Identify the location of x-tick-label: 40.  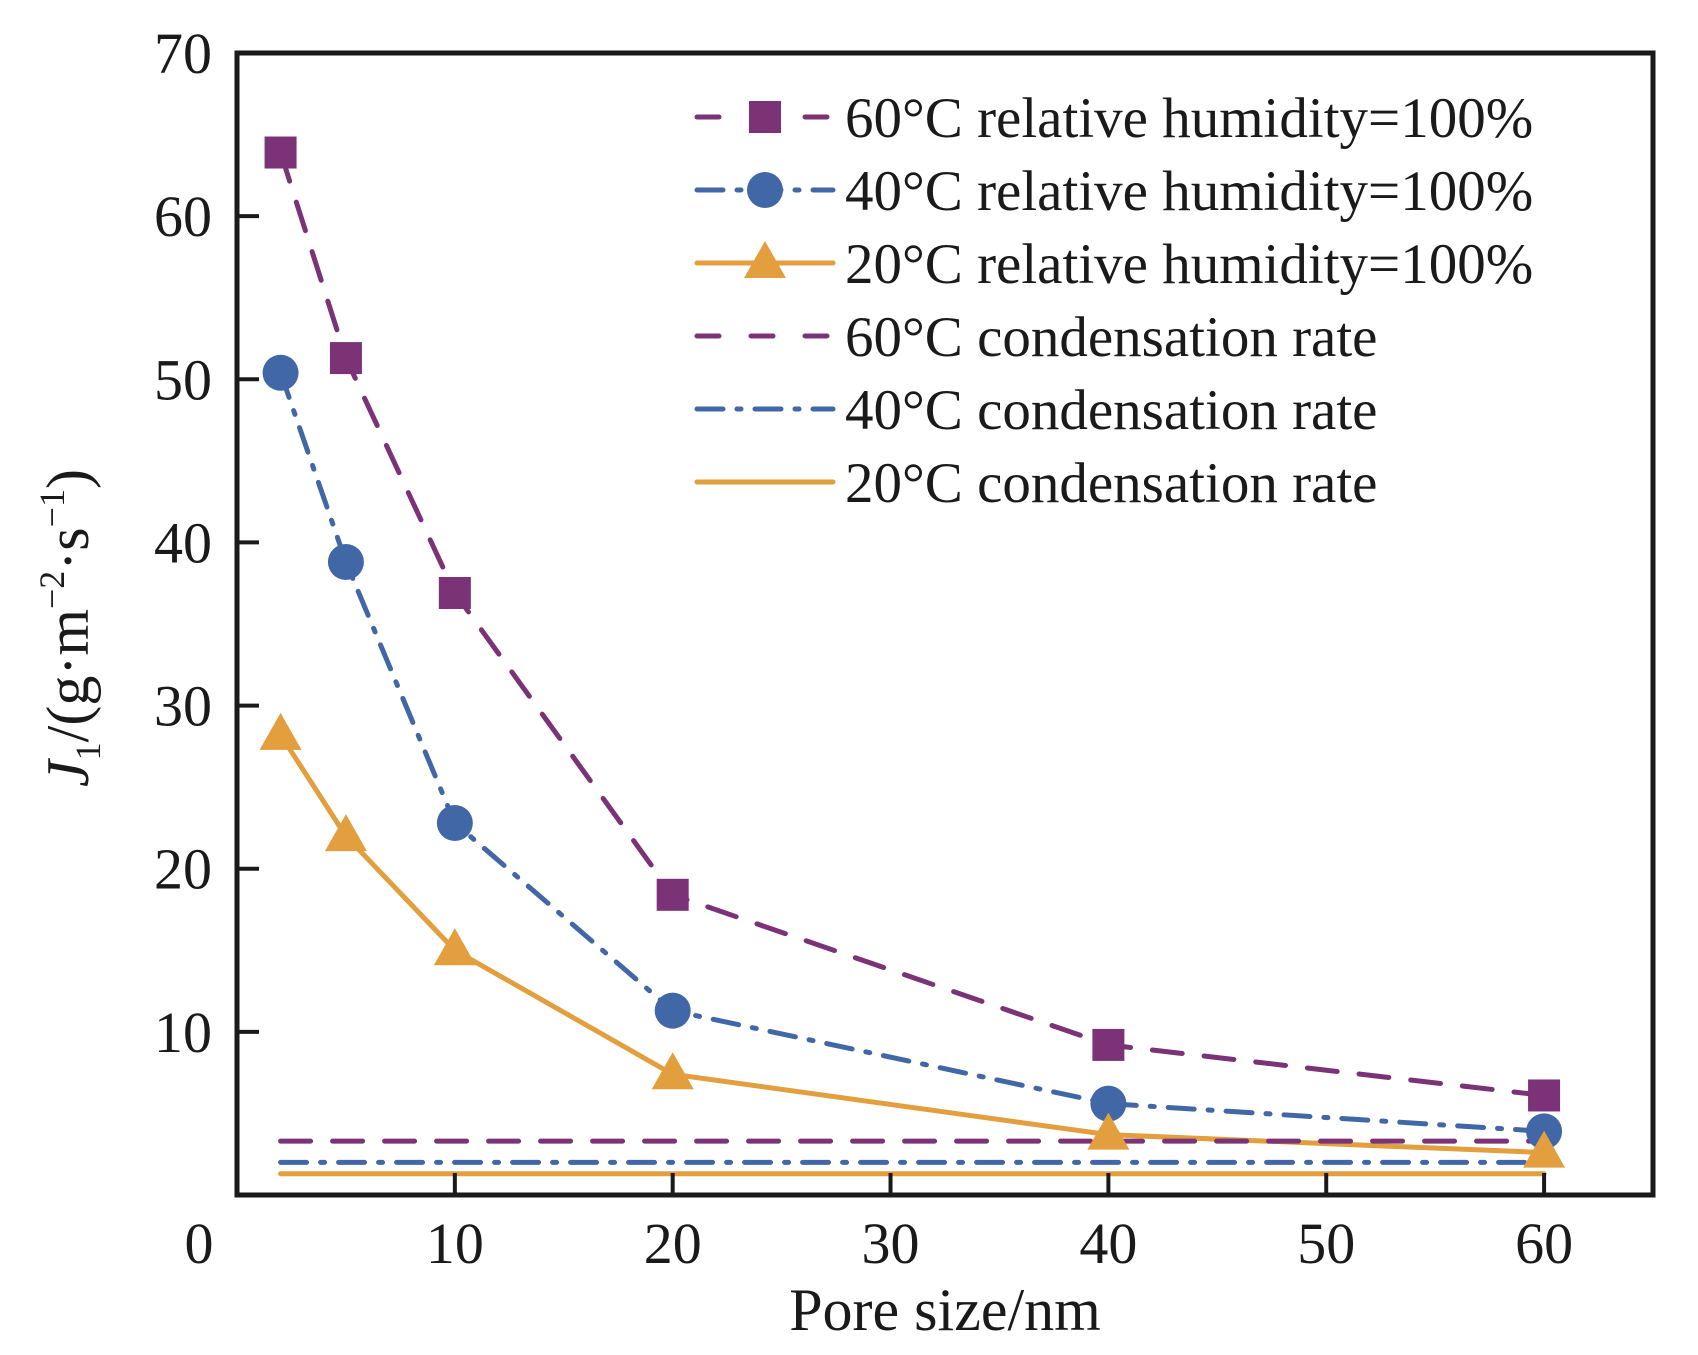
(1108, 1243).